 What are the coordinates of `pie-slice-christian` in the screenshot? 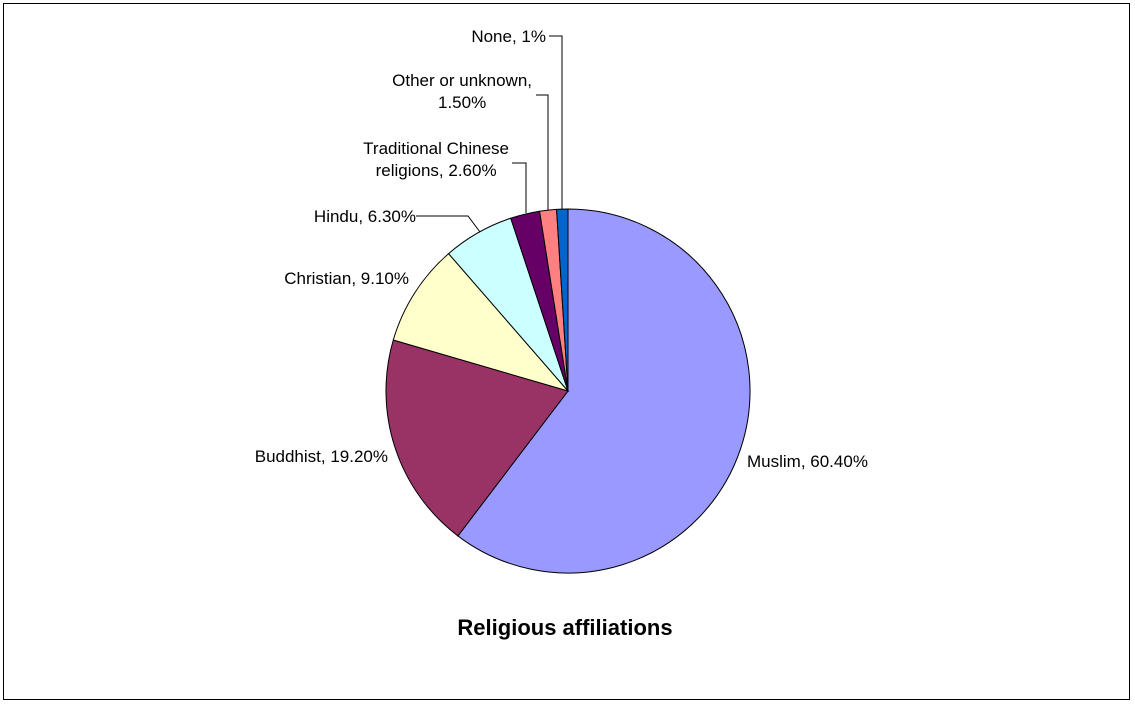 It's located at (481, 322).